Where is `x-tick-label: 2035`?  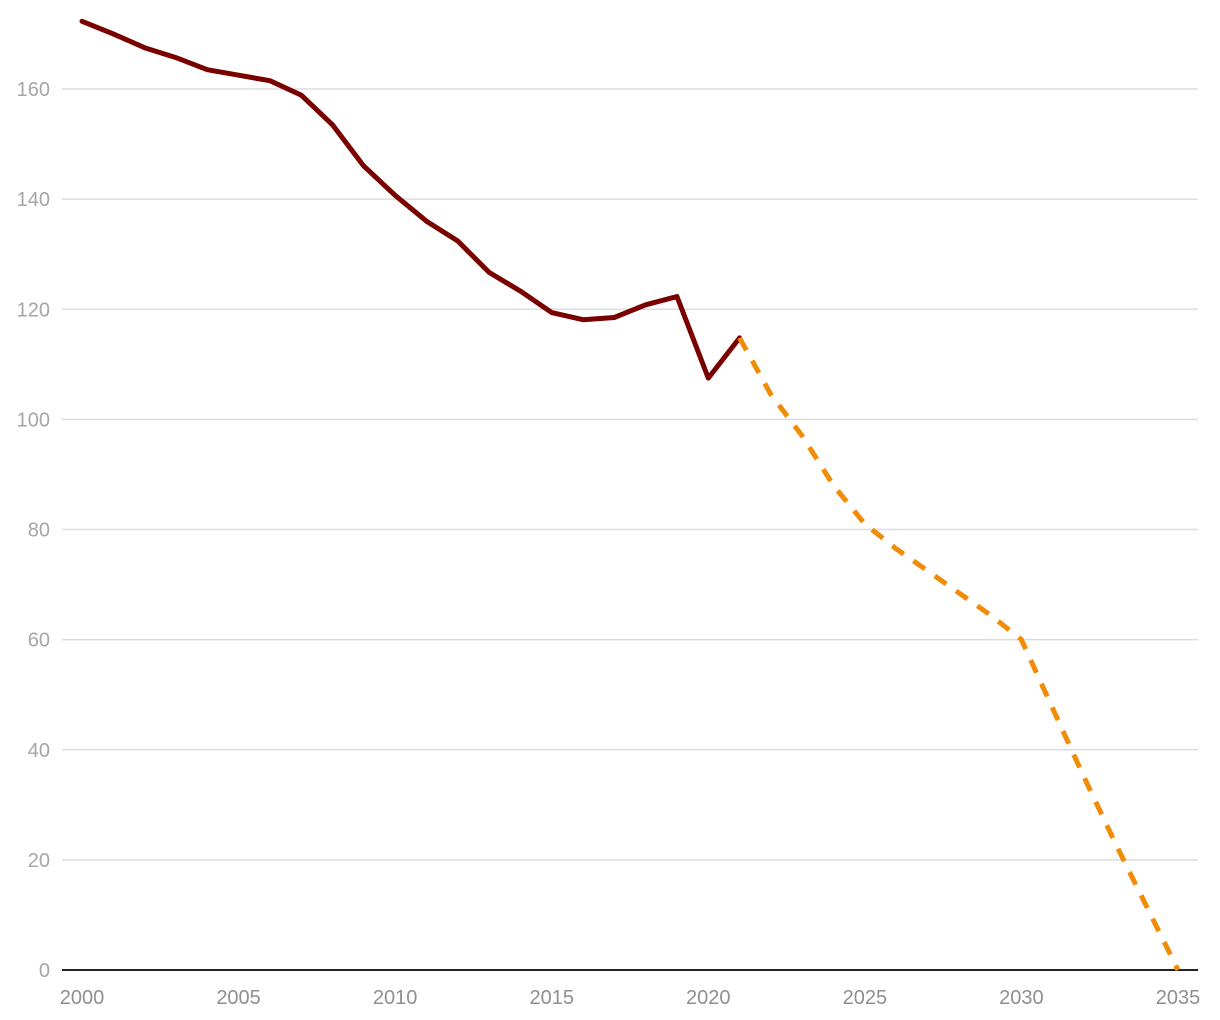 x-tick-label: 2035 is located at coordinates (1178, 998).